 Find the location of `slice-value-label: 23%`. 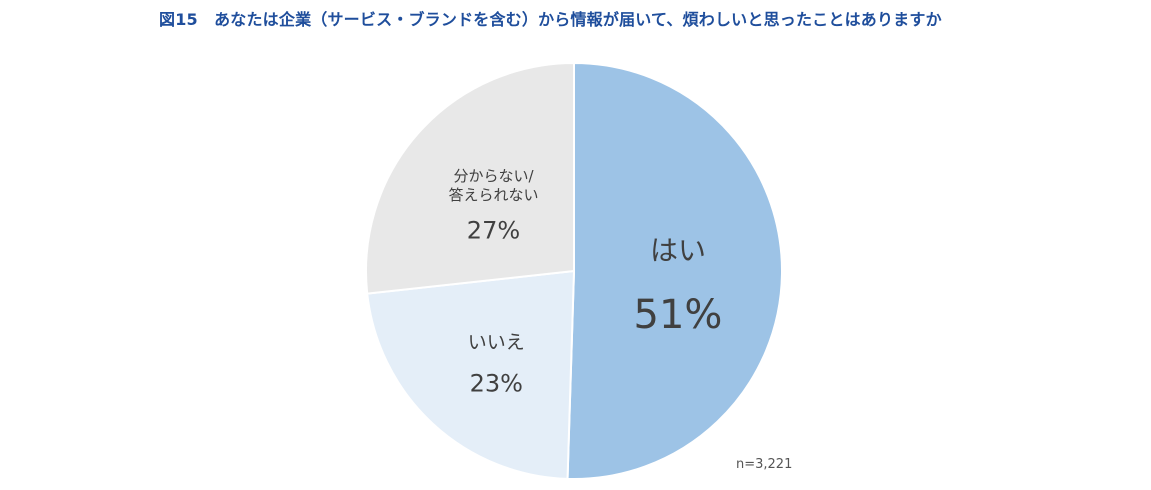

slice-value-label: 23% is located at coordinates (496, 383).